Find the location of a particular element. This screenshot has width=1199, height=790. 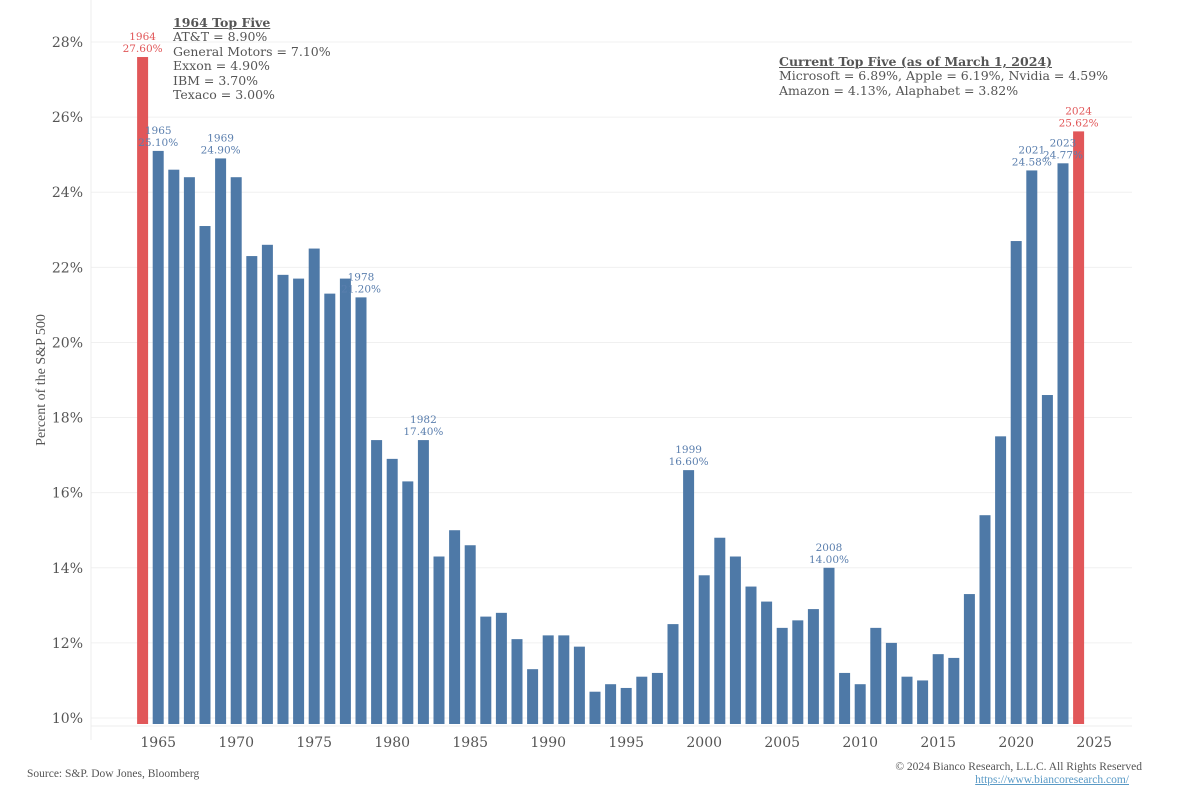

bar-label-value: 25.62% is located at coordinates (1079, 123).